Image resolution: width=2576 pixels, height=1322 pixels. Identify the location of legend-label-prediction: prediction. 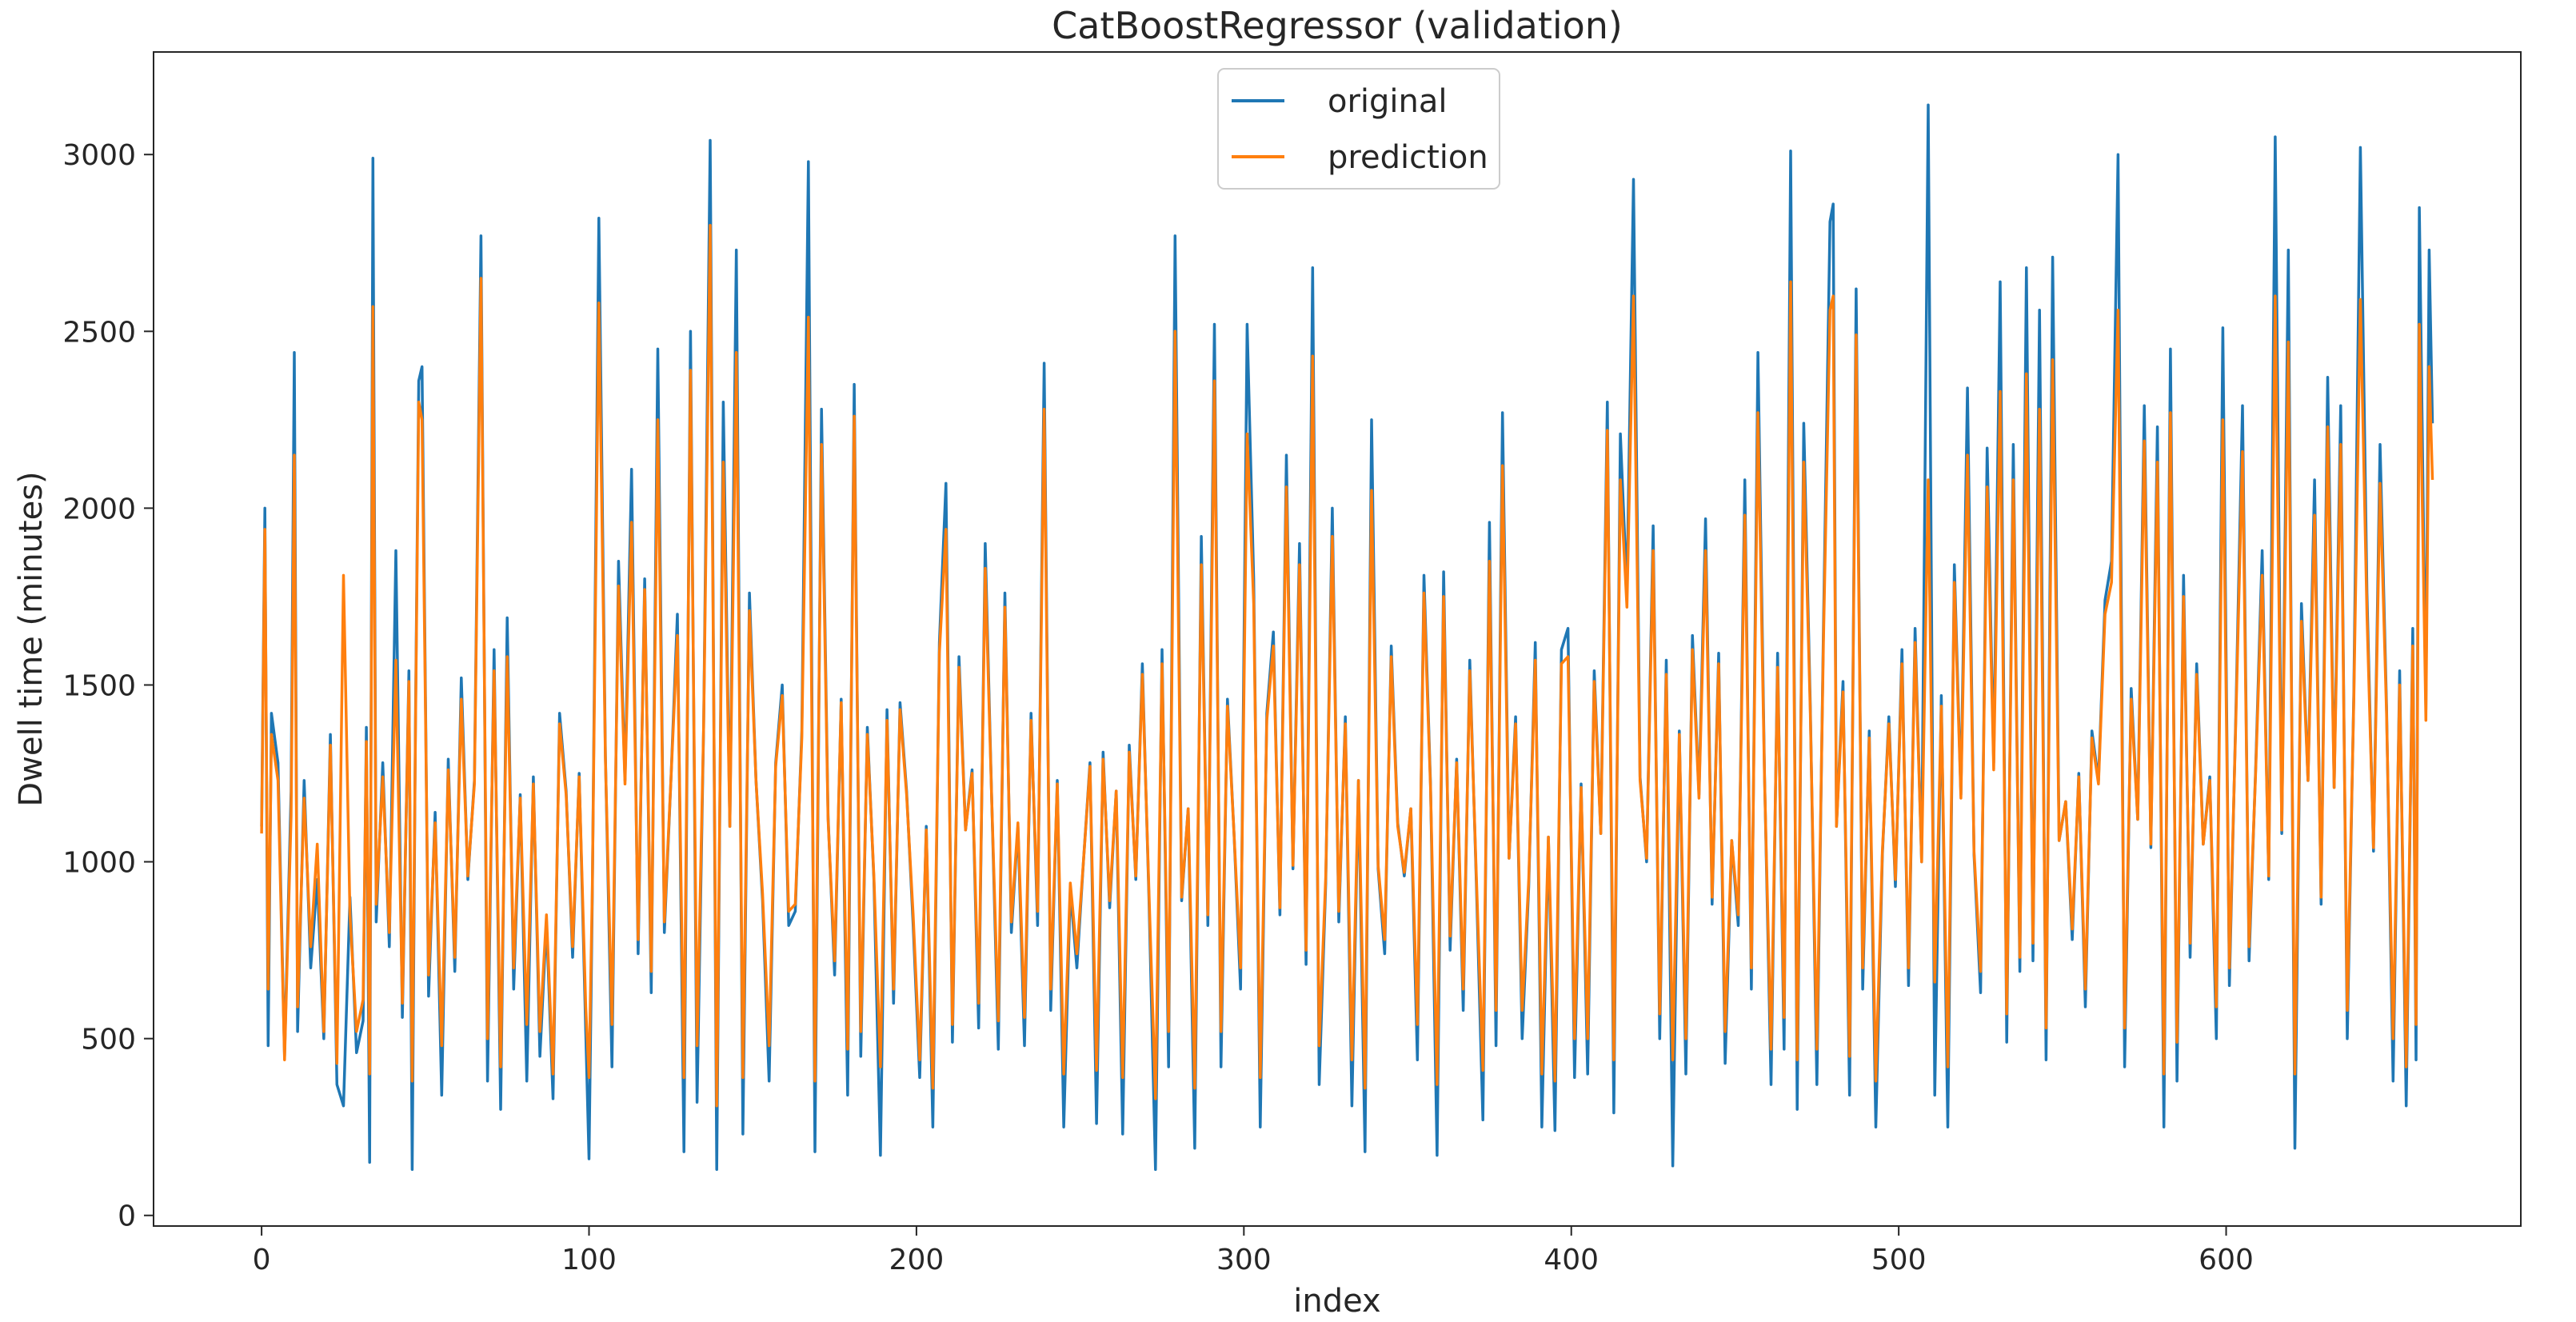
(1408, 157).